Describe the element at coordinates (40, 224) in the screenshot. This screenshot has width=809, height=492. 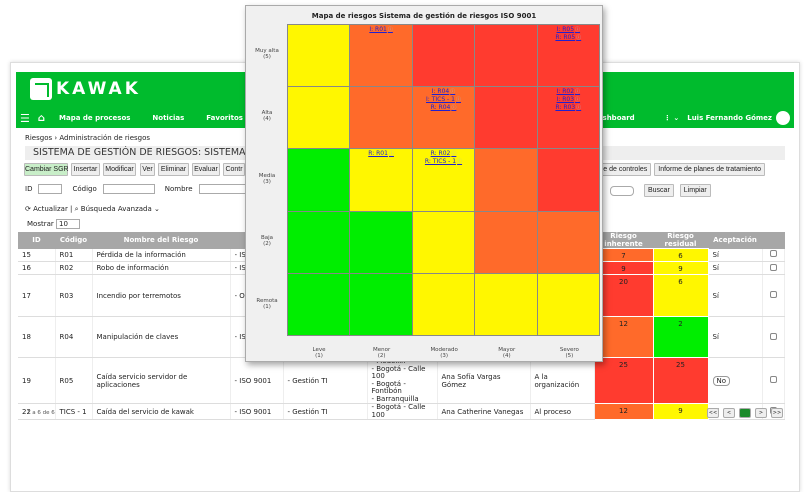
I see `mostrar-label: Mostrar` at that location.